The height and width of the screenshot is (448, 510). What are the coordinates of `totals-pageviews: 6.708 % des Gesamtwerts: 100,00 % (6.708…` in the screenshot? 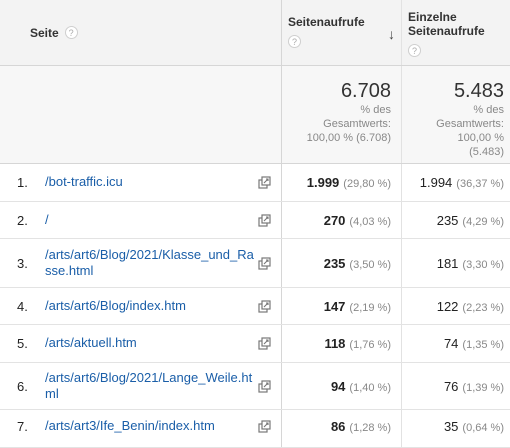 It's located at (342, 115).